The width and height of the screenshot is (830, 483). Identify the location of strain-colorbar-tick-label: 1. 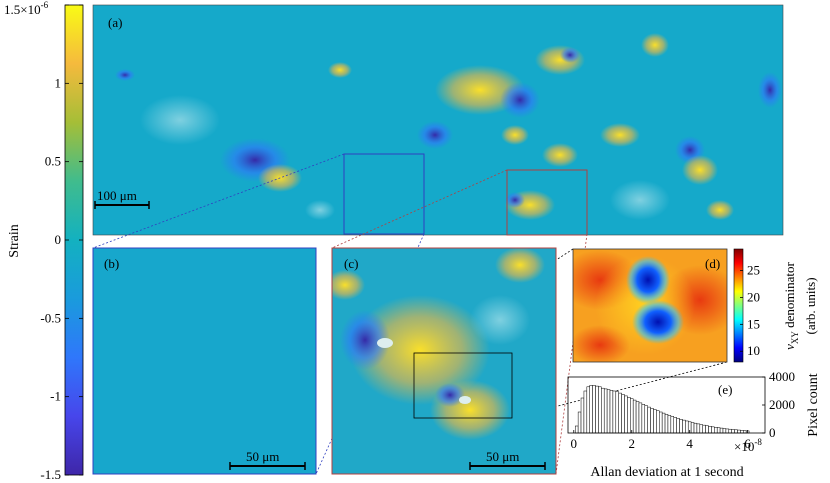
(58, 82).